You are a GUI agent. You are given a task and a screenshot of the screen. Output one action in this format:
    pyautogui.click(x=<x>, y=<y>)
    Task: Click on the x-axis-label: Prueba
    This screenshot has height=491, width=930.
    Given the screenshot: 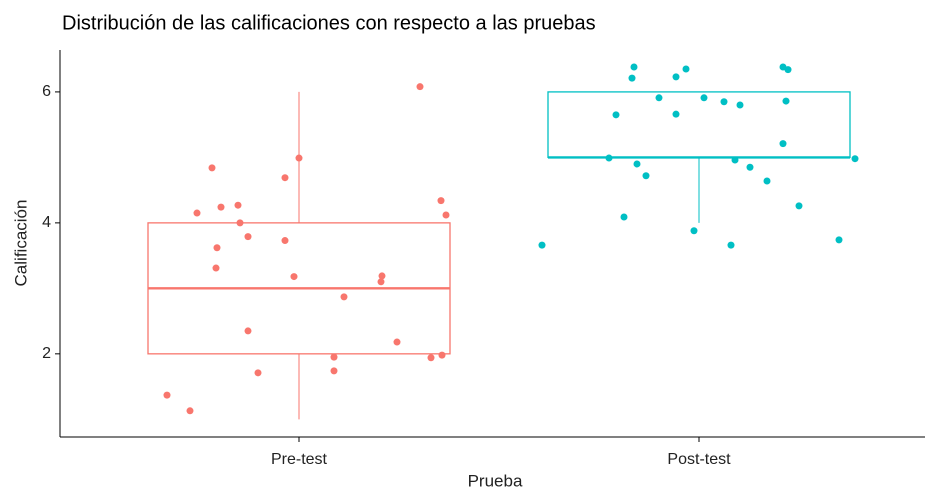 What is the action you would take?
    pyautogui.click(x=495, y=480)
    